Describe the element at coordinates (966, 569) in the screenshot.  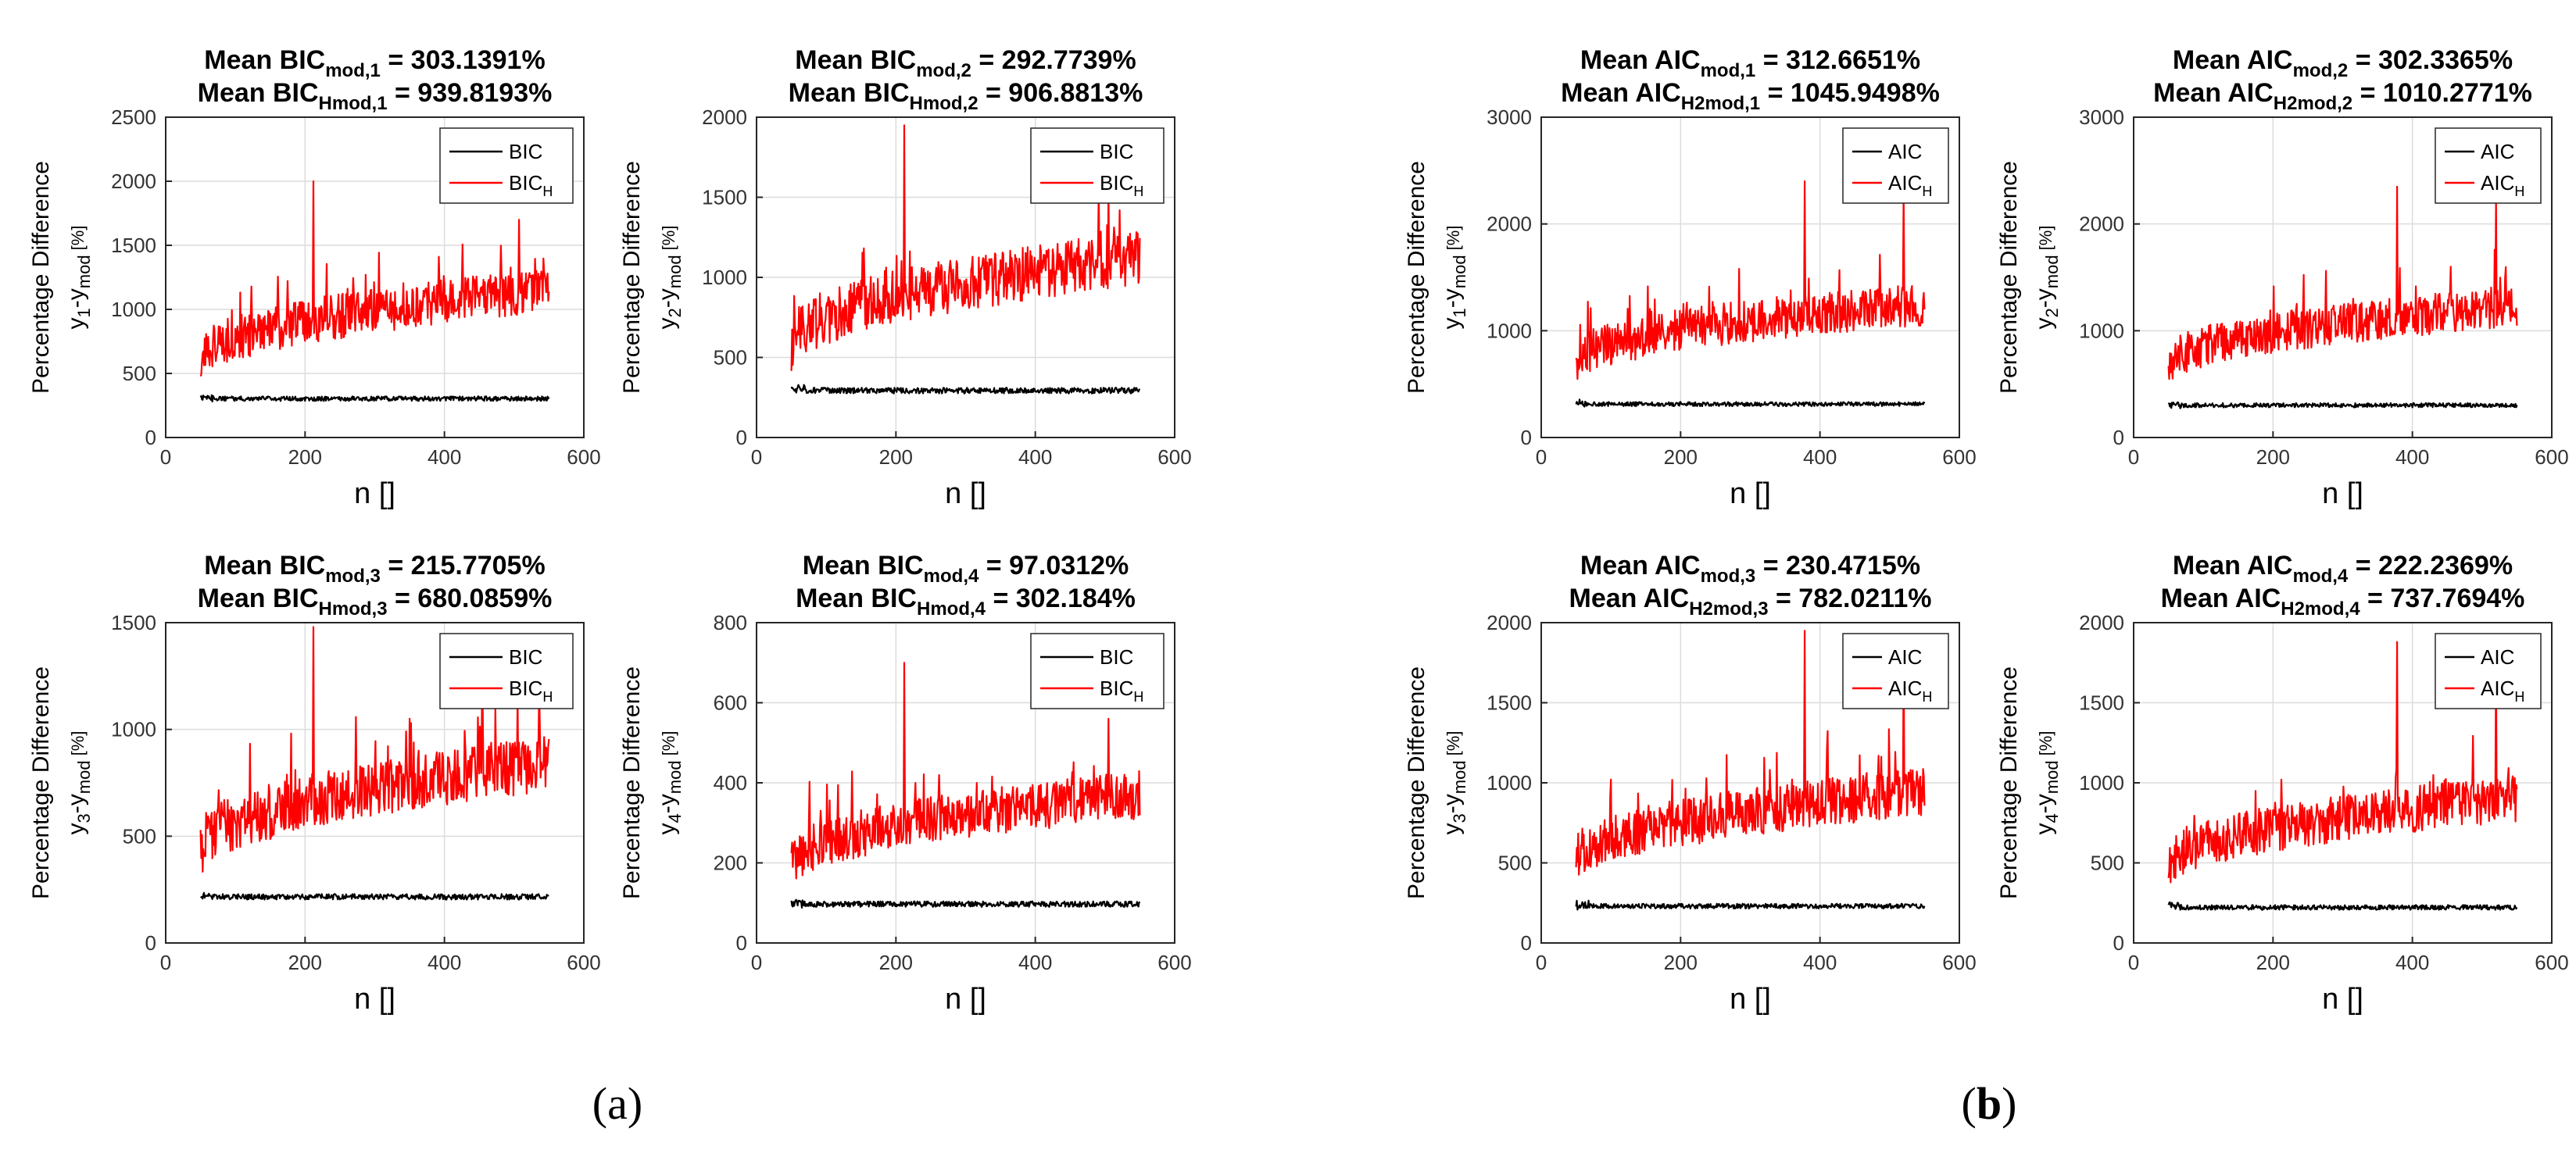
I see `chart-title-line-1: Mean BICmod,4 = 97.0312%` at that location.